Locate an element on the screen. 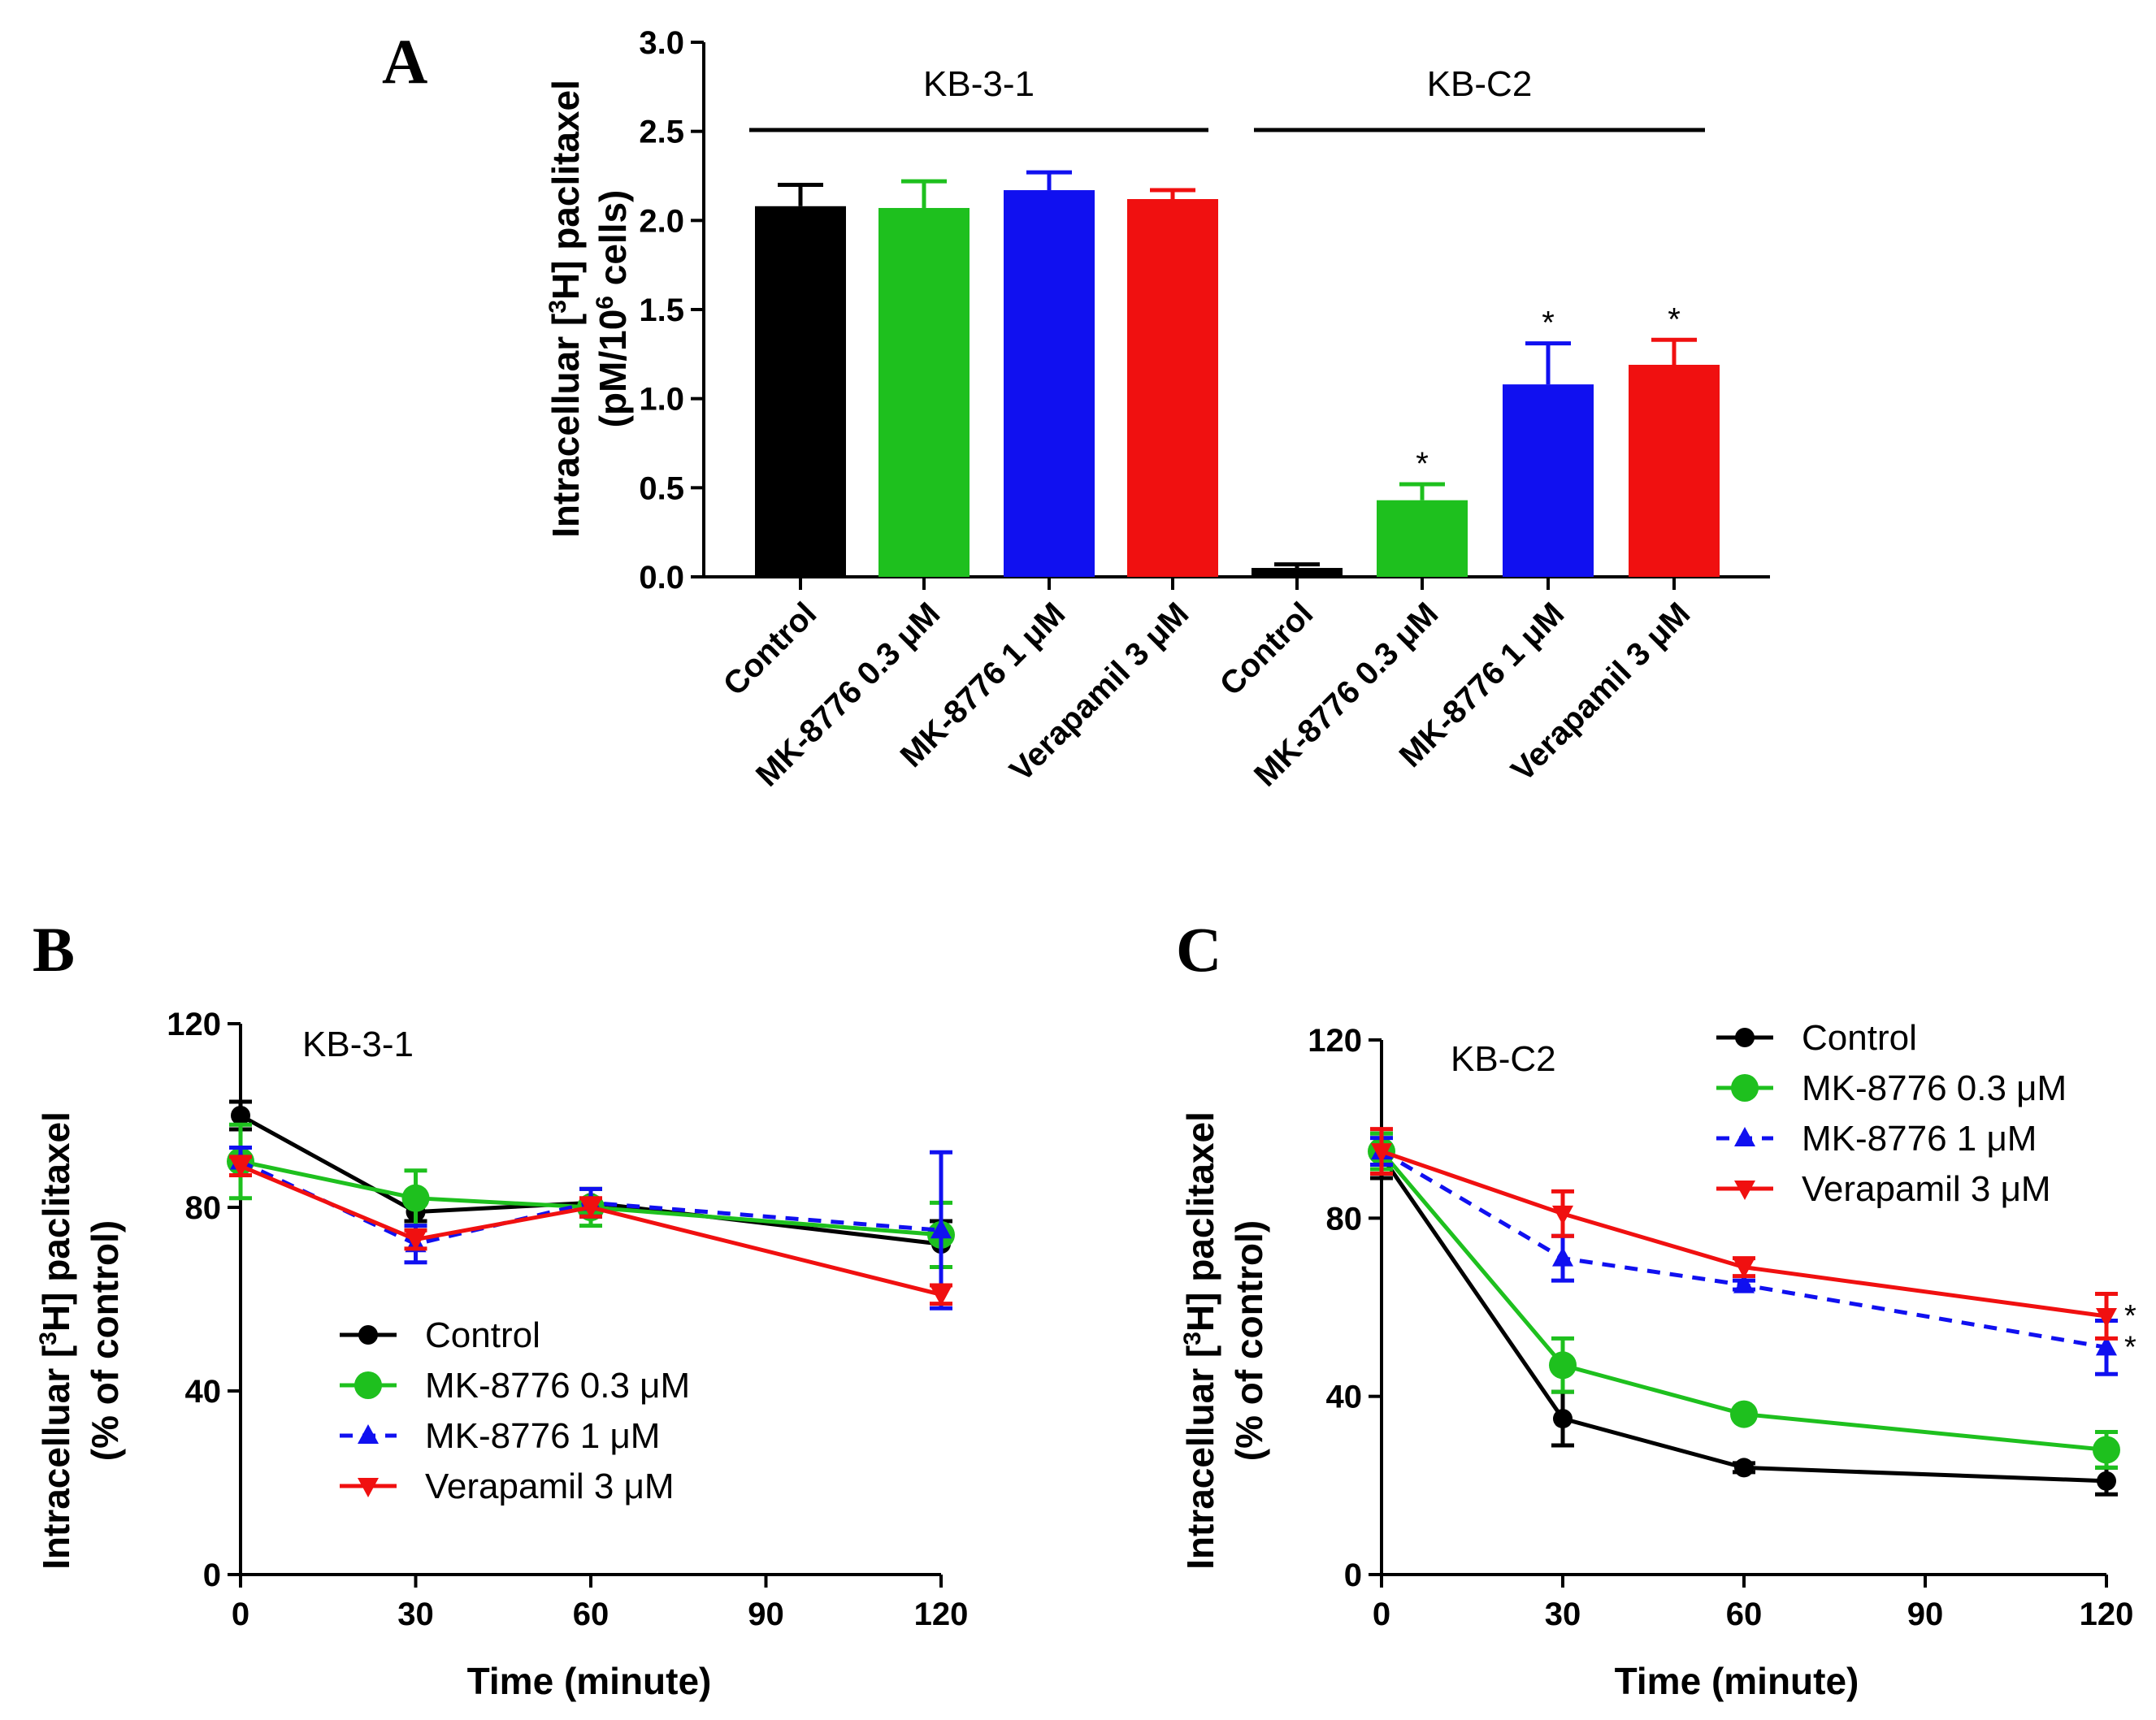 The image size is (2156, 1720). a-y-tick-label: 2.5 is located at coordinates (661, 133).